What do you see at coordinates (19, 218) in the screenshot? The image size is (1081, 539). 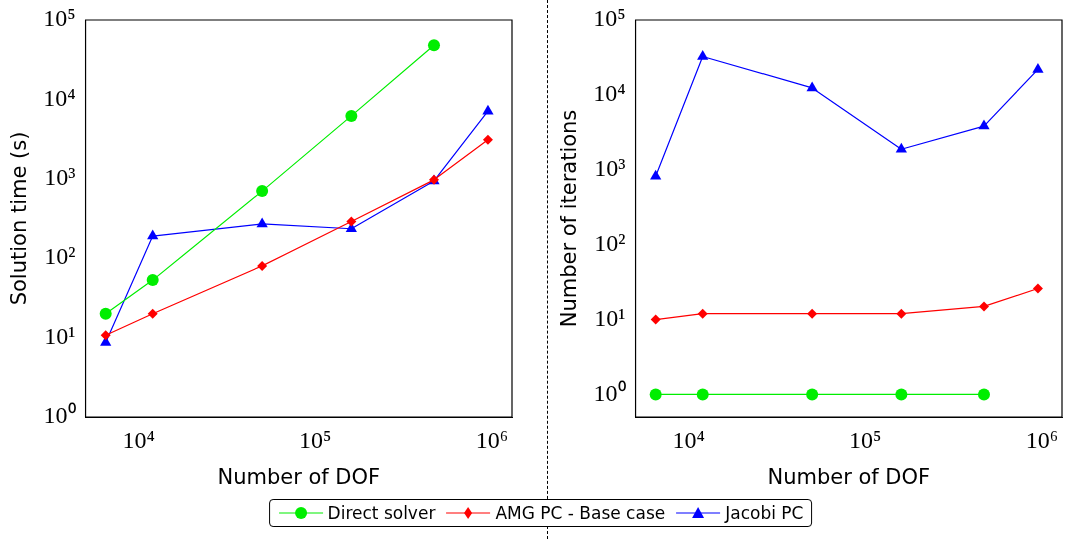 I see `y-axis-title: Solution time (s)` at bounding box center [19, 218].